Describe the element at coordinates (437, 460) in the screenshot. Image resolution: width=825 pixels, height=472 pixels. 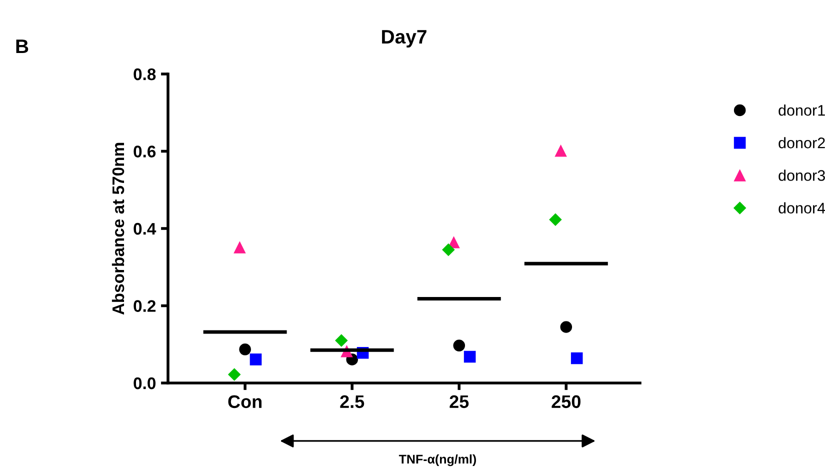
I see `text: TNF-α(ng/ml)` at that location.